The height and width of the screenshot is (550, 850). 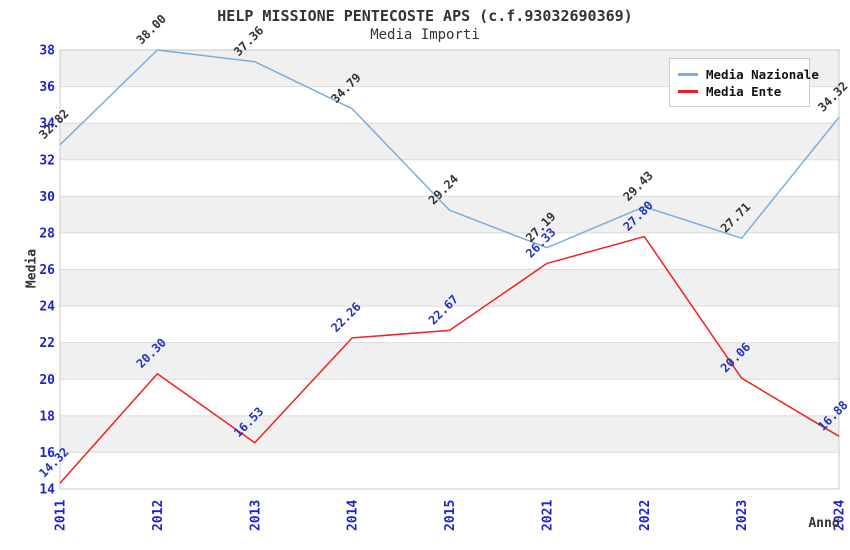 I want to click on x-axis-title: Anno, so click(x=824, y=523).